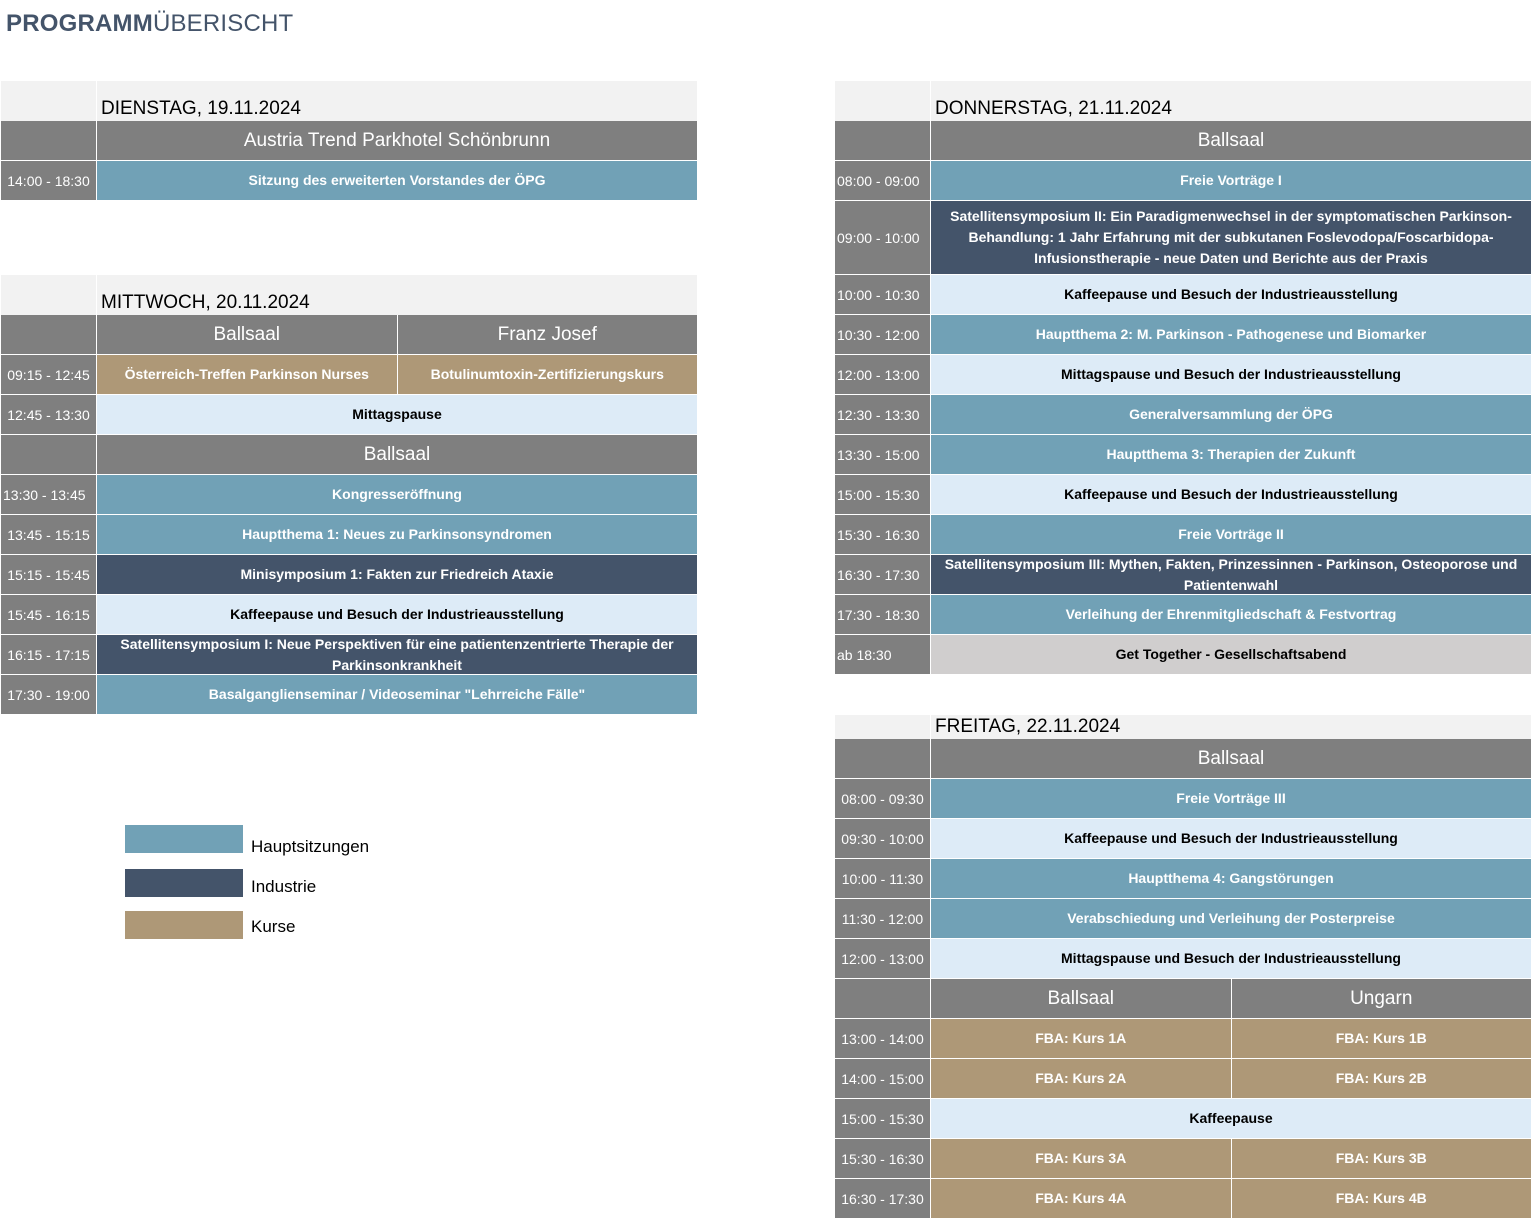 Image resolution: width=1532 pixels, height=1219 pixels. What do you see at coordinates (883, 101) in the screenshot?
I see `day-header-spacer` at bounding box center [883, 101].